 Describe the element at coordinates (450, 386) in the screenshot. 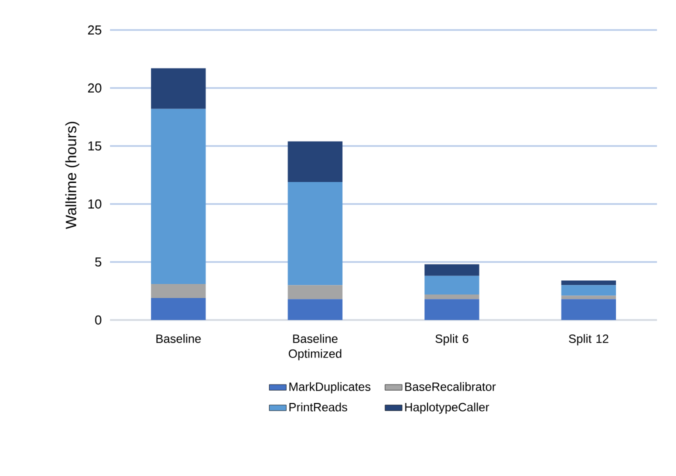

I see `legend-label: BaseRecalibrator` at that location.